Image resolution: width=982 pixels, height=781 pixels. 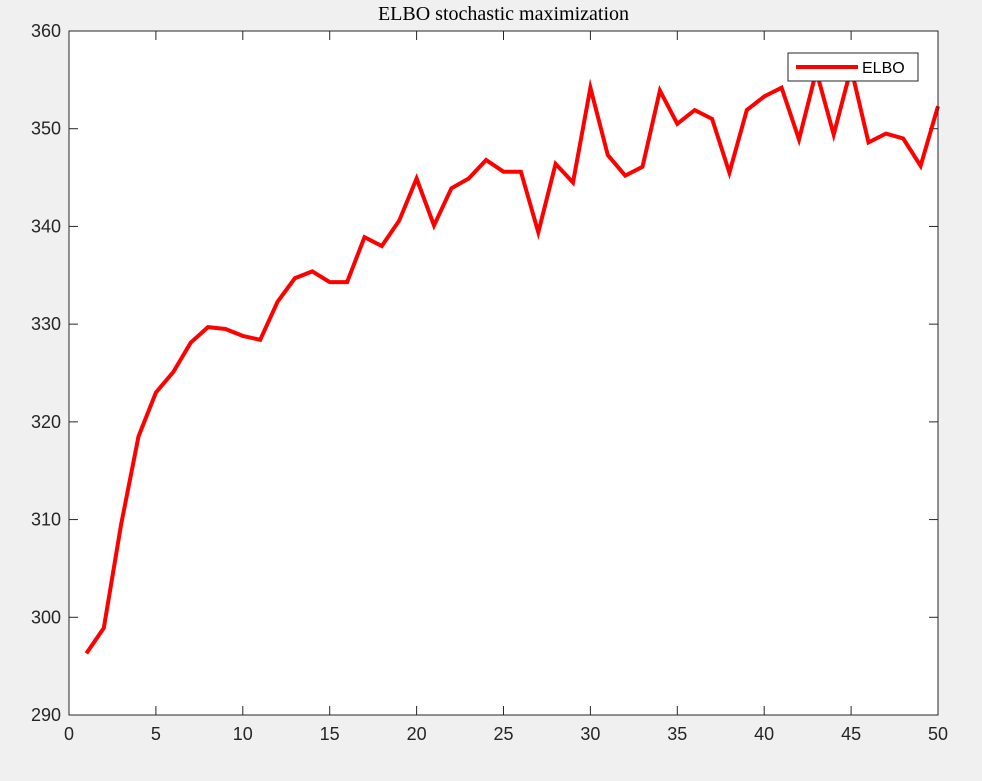 I want to click on y-tick-label: 290, so click(x=46, y=715).